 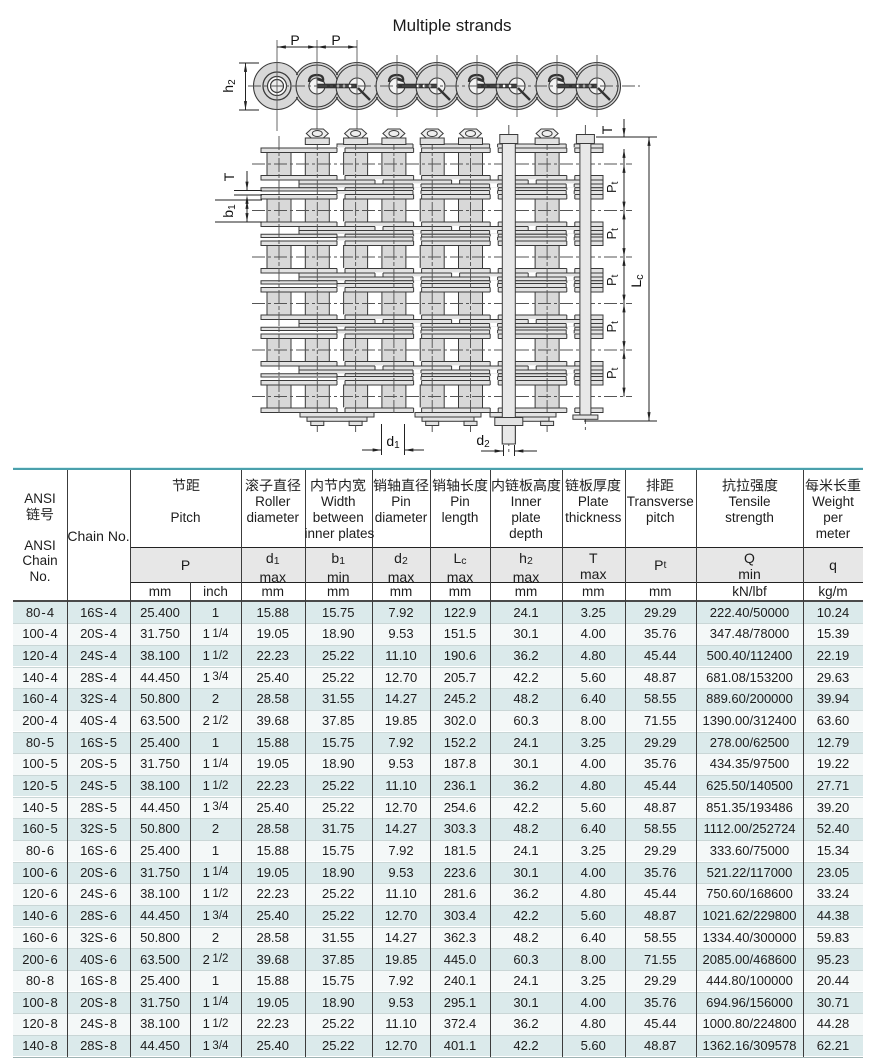 What do you see at coordinates (637, 281) in the screenshot?
I see `svg-text: Lc` at bounding box center [637, 281].